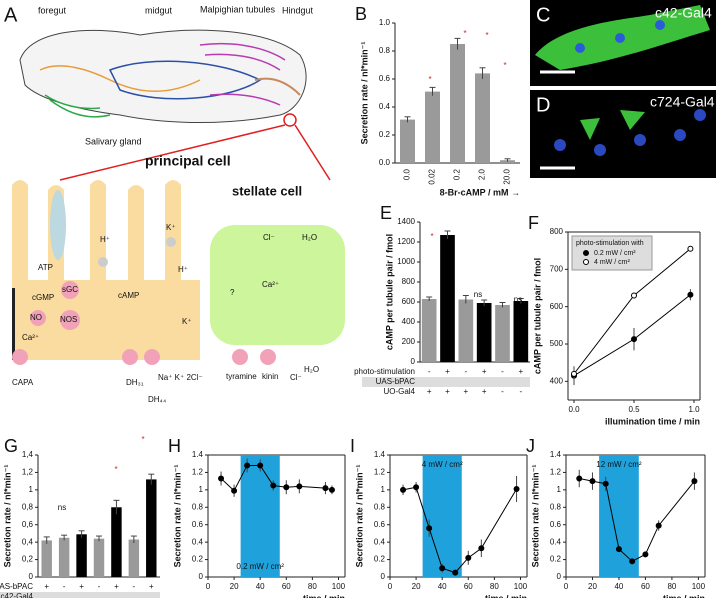  I want to click on diagram-label: DH₄₄, so click(157, 399).